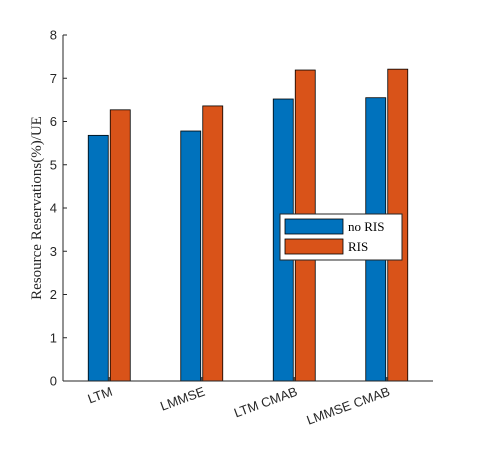 This screenshot has height=457, width=480. I want to click on x-tick-label: LMMSE CMAB, so click(348, 406).